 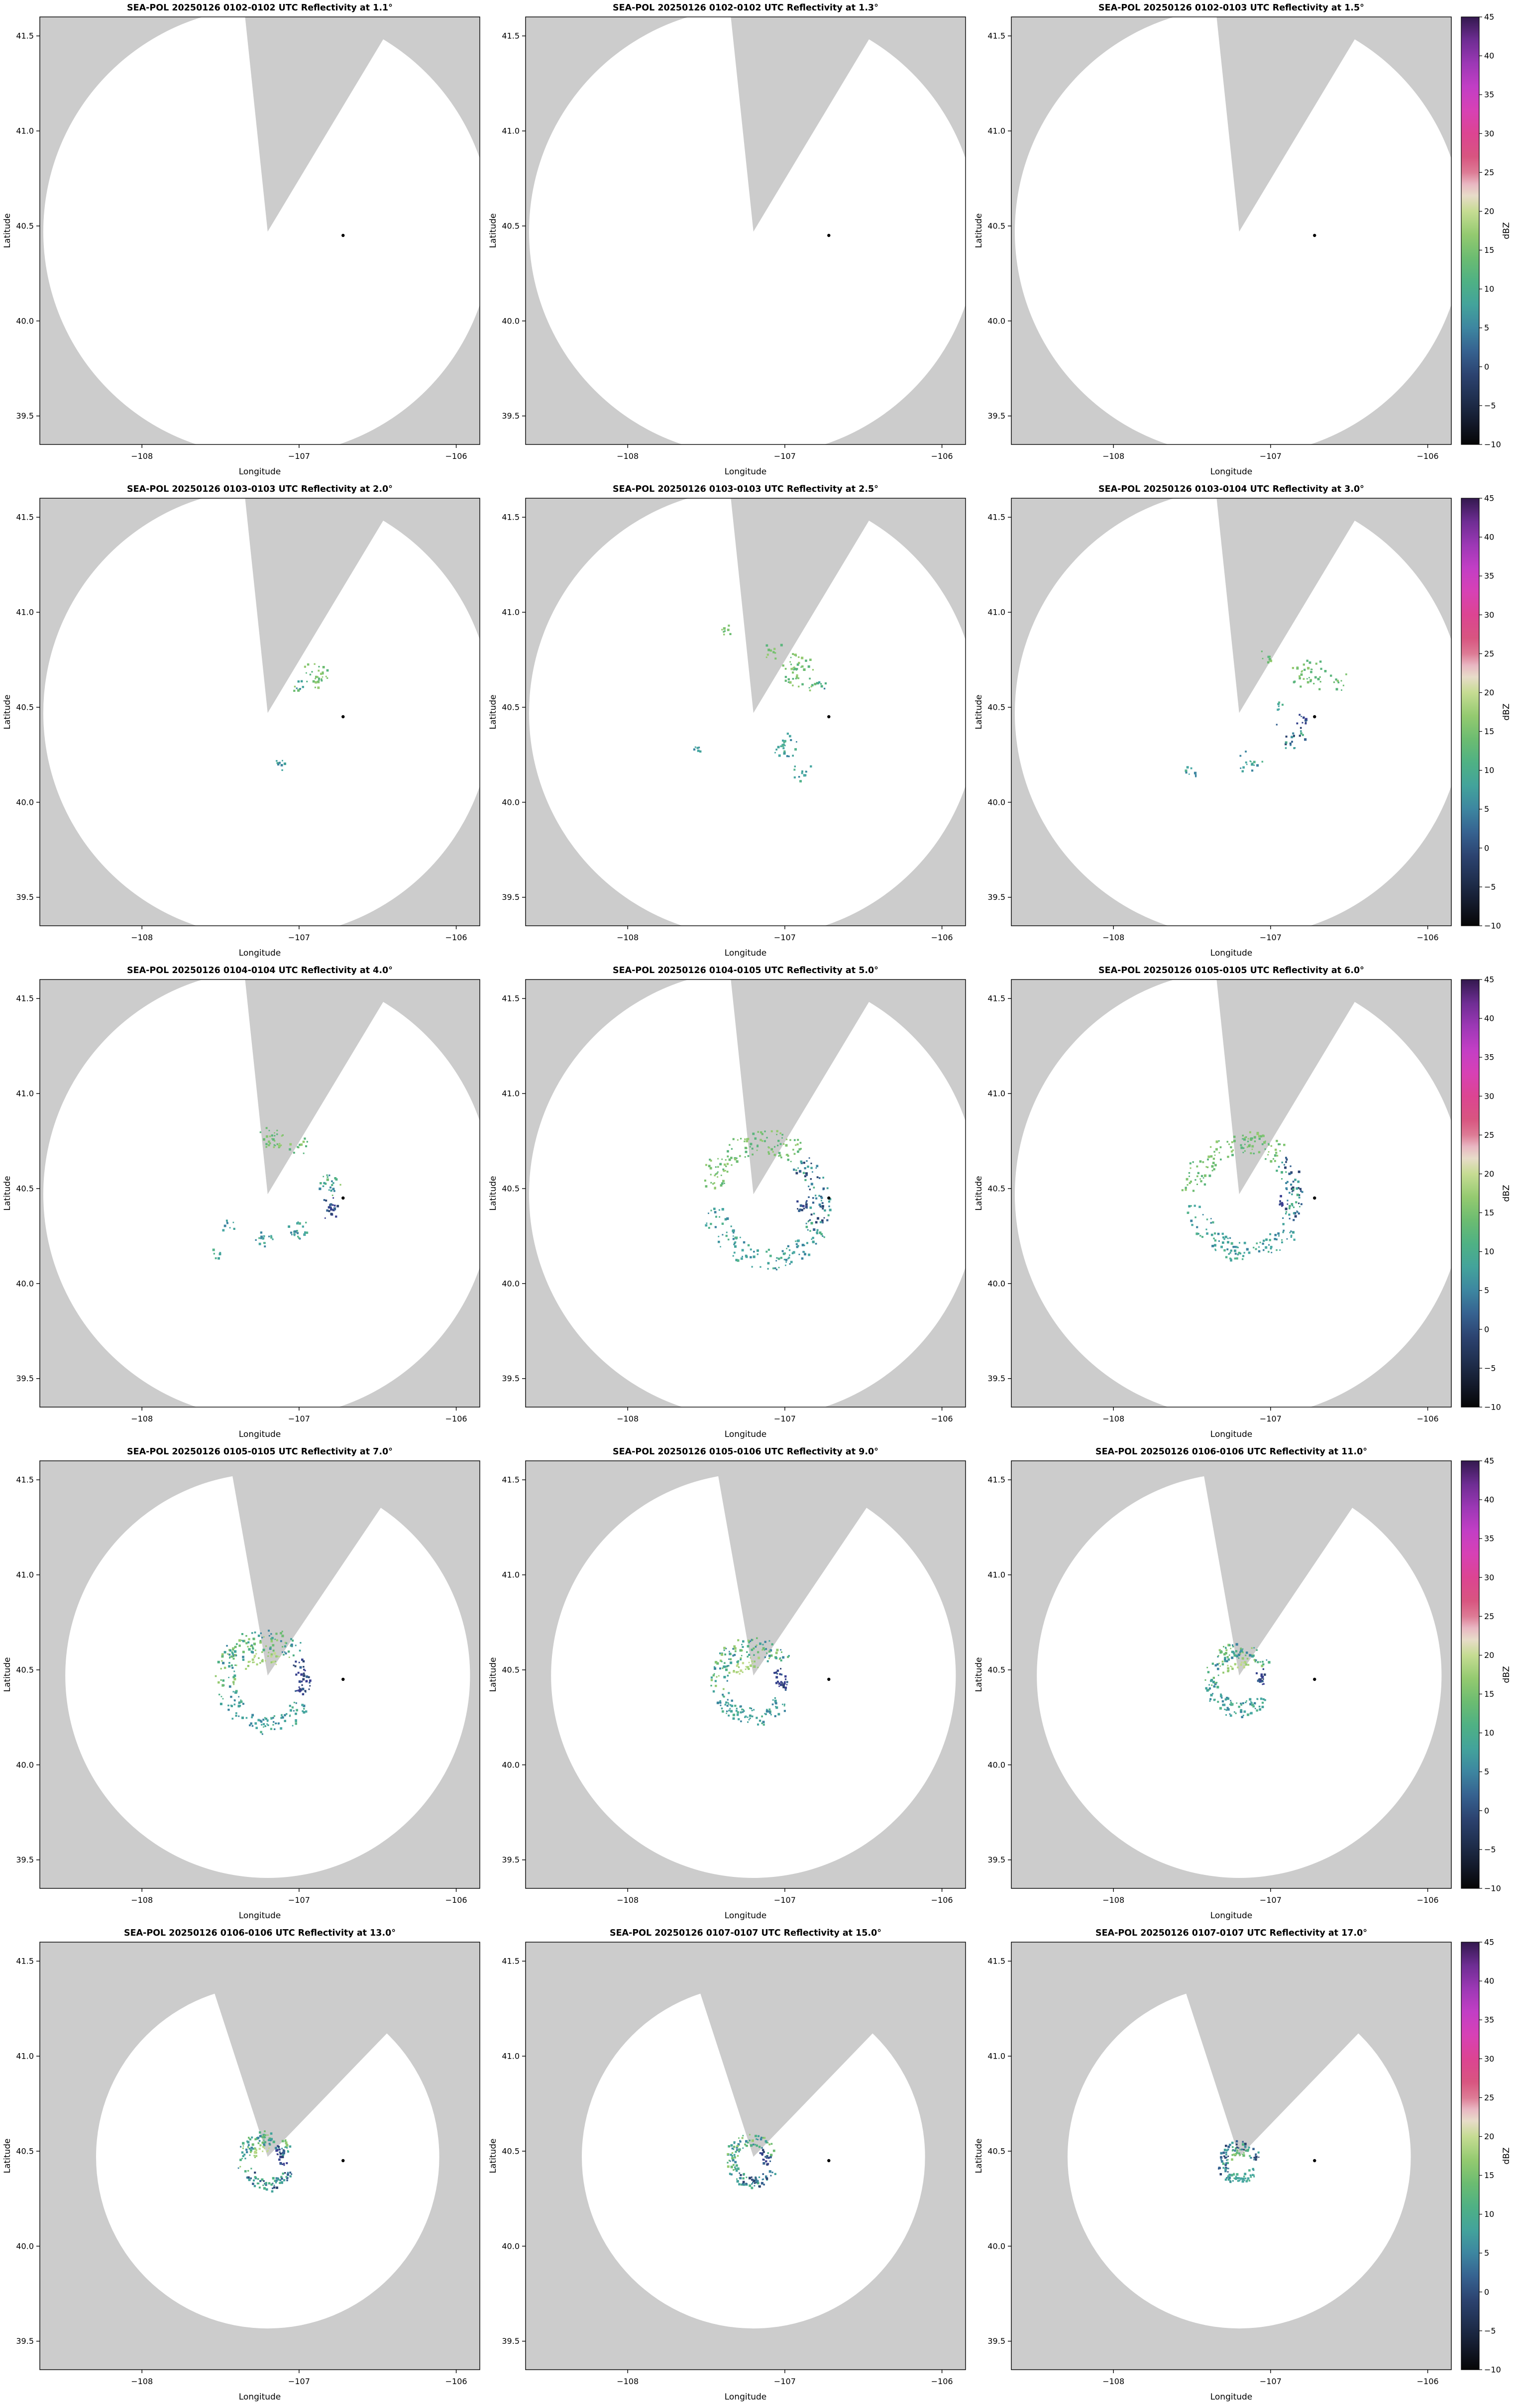 I want to click on x-tick-label: −107, so click(x=1271, y=938).